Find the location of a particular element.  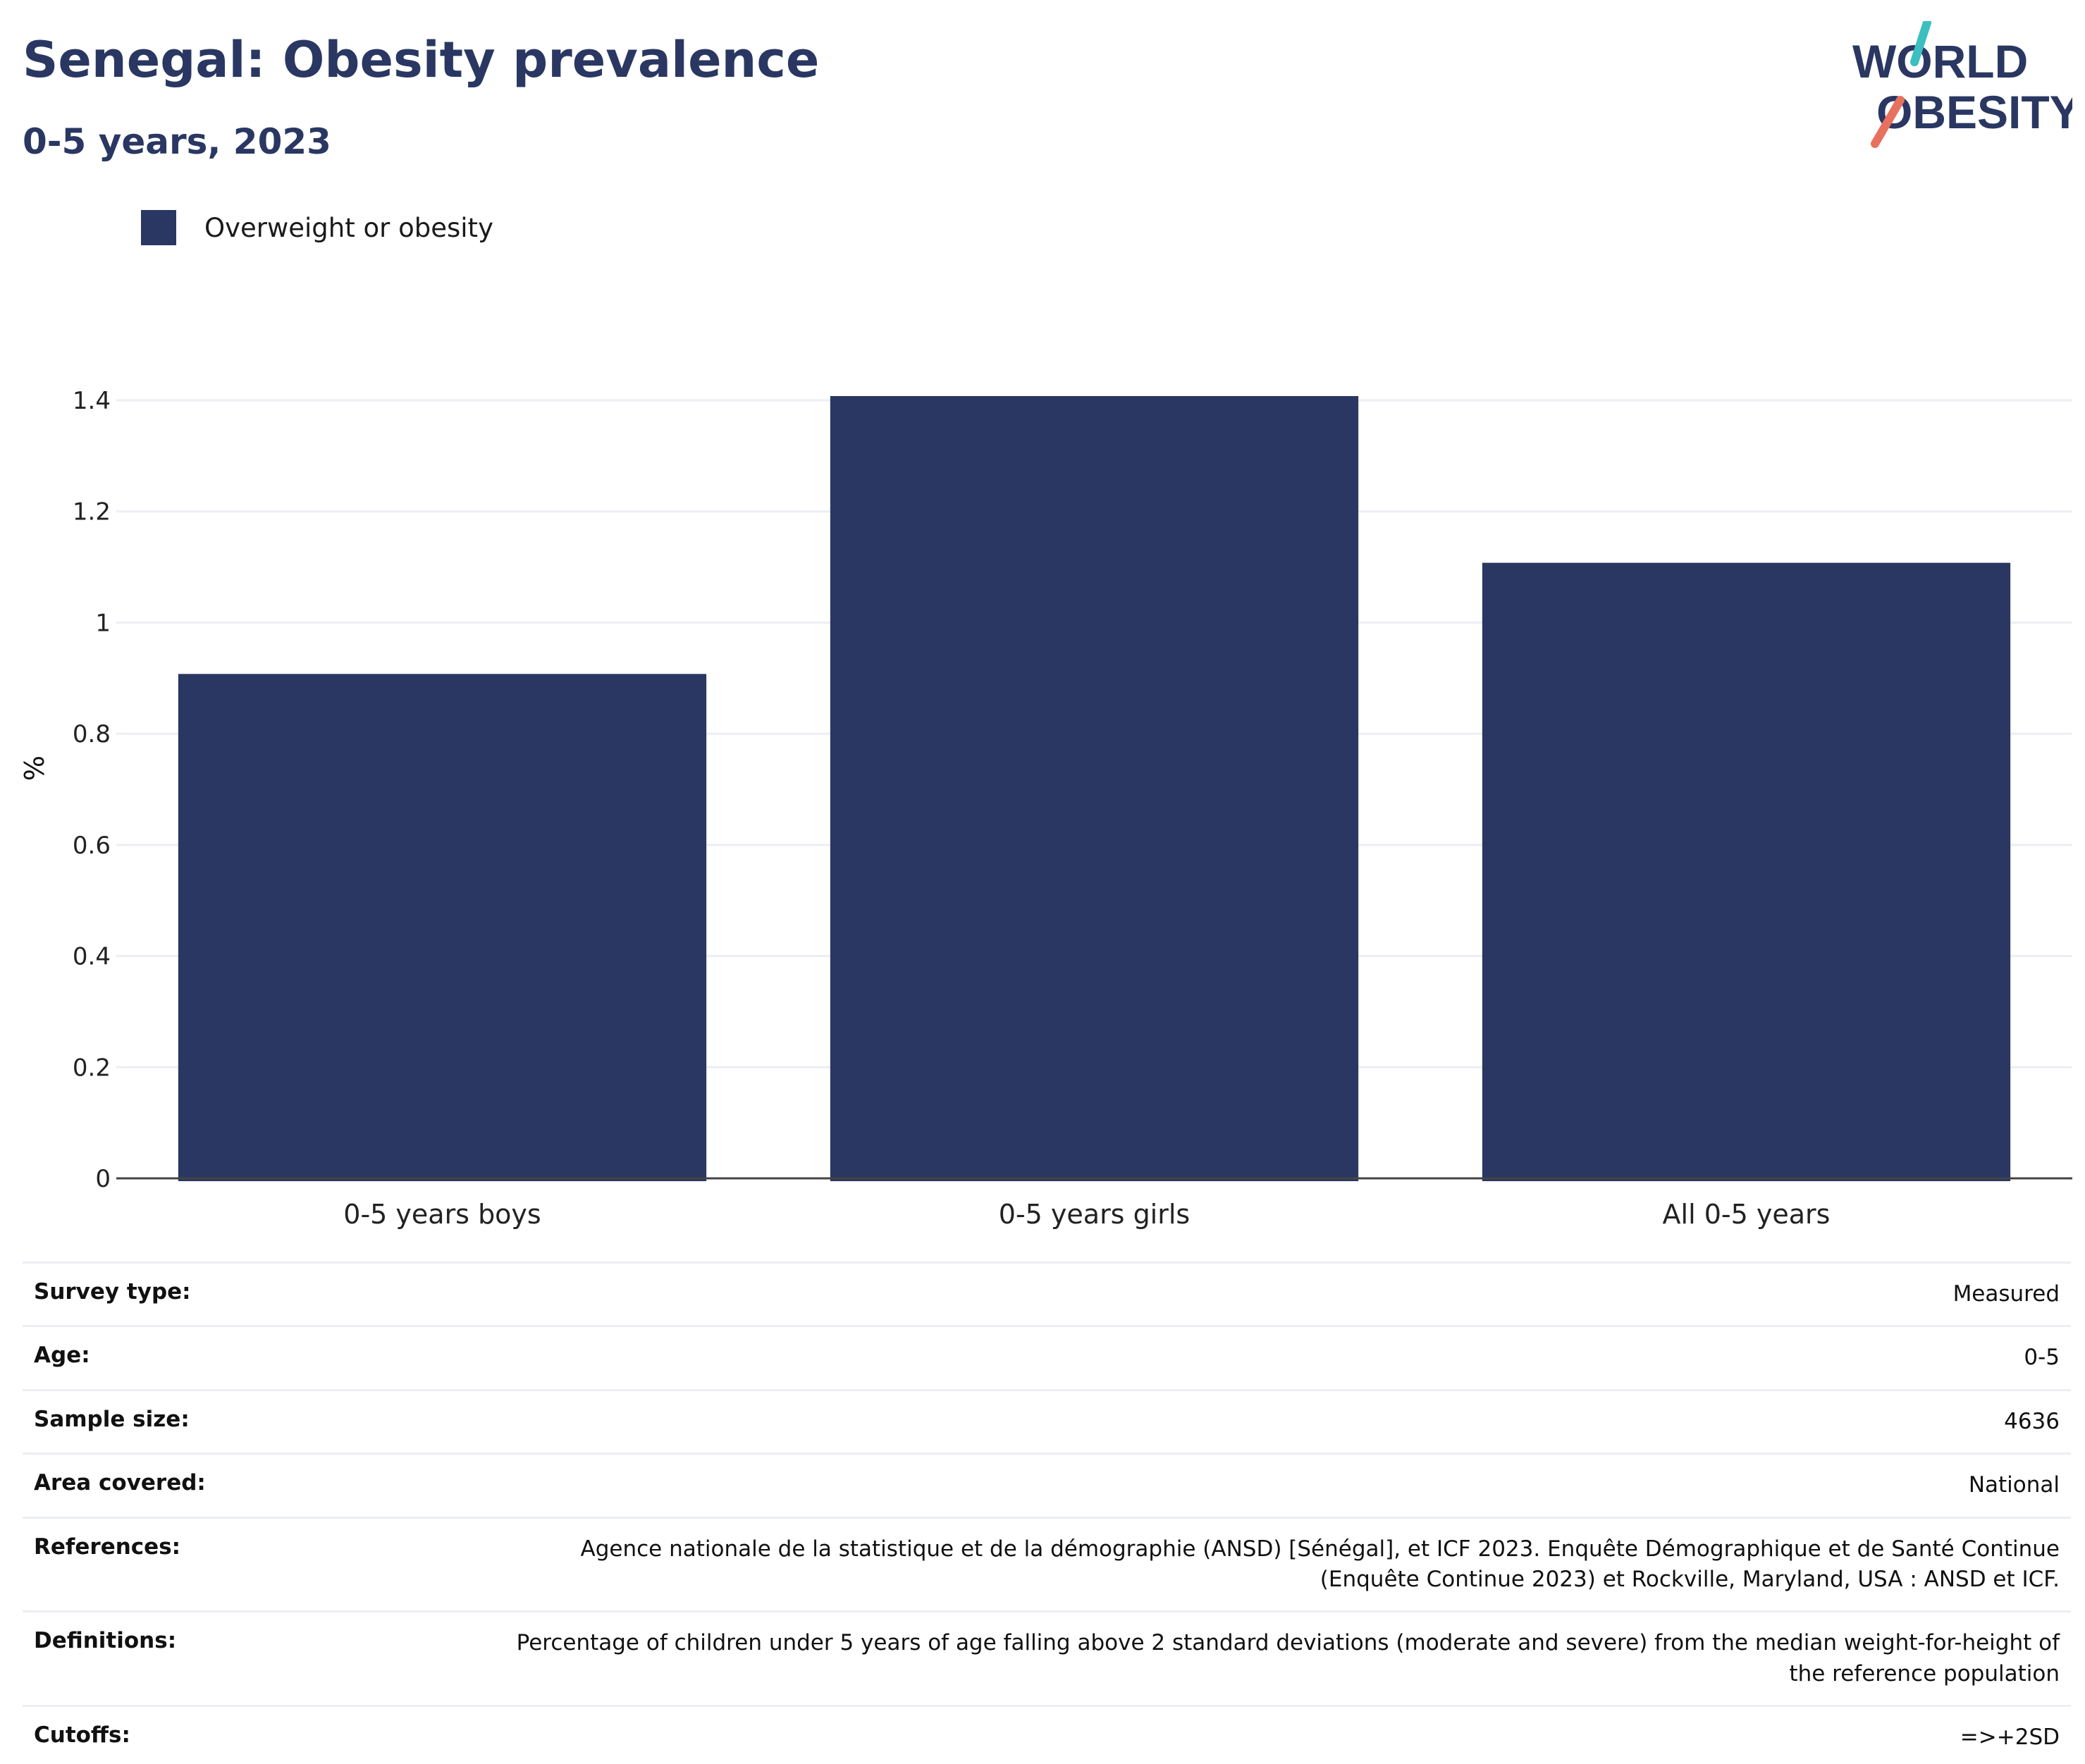

info-key: Sample size: is located at coordinates (112, 1419).